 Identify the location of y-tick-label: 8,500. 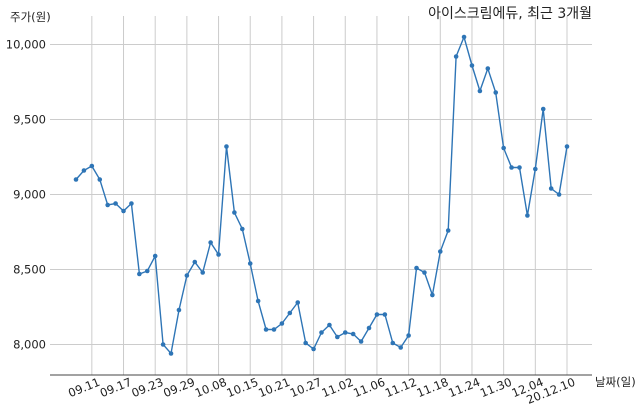
(29, 270).